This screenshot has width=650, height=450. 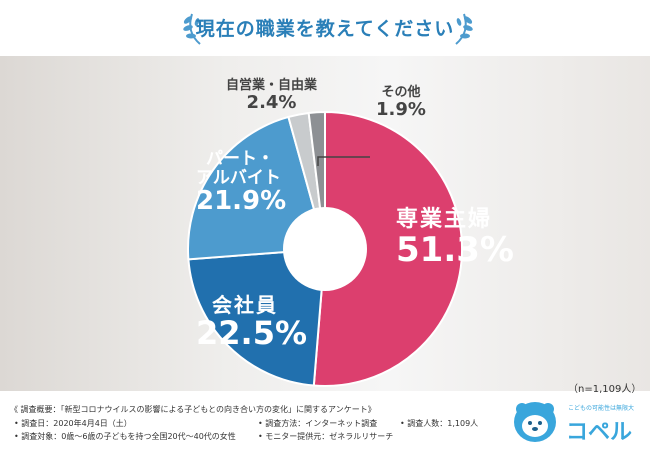 I want to click on label-housewife-name: 専業主婦, so click(x=444, y=219).